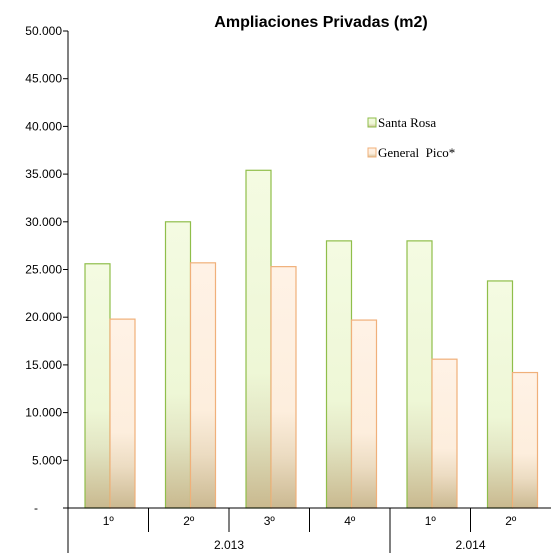 The height and width of the screenshot is (553, 553). I want to click on y-tick-label: 10.000, so click(43, 413).